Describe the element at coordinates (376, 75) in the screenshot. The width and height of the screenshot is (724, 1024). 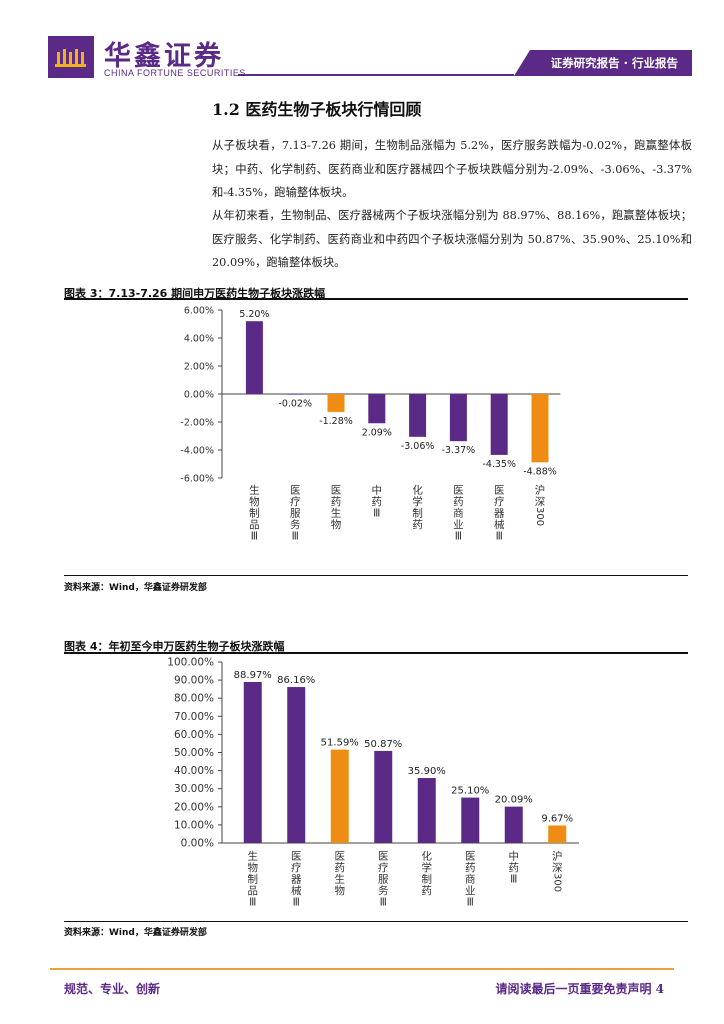
I see `header-divider` at that location.